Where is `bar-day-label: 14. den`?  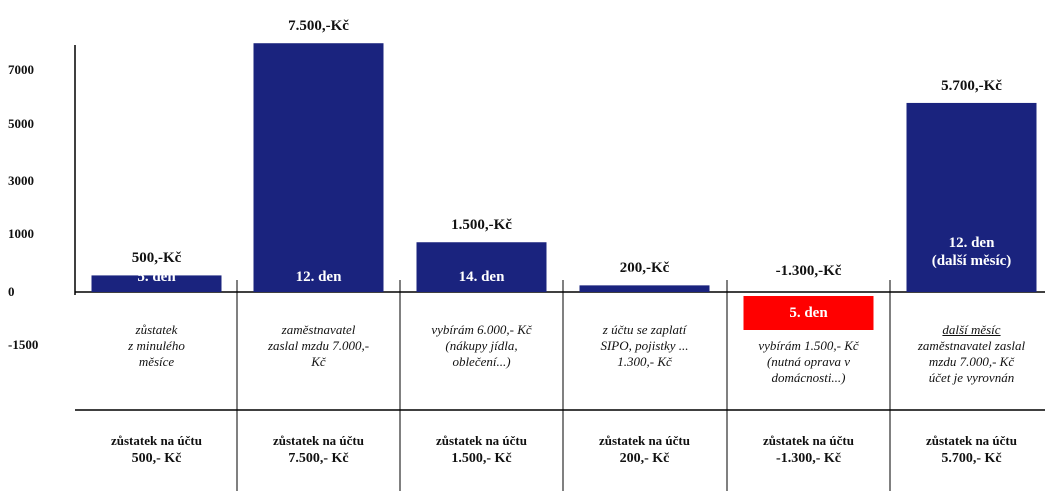 bar-day-label: 14. den is located at coordinates (481, 277).